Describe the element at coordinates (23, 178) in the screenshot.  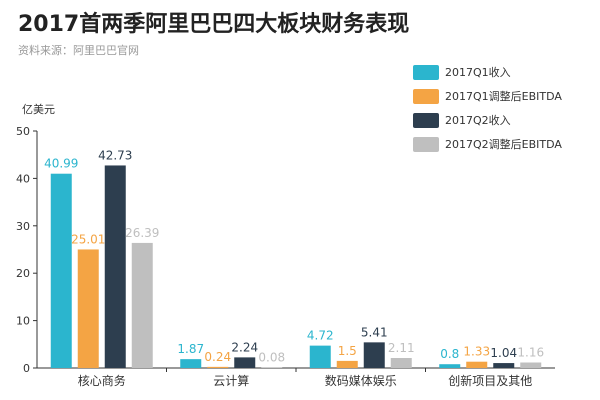
I see `y-tick-label: 40` at that location.